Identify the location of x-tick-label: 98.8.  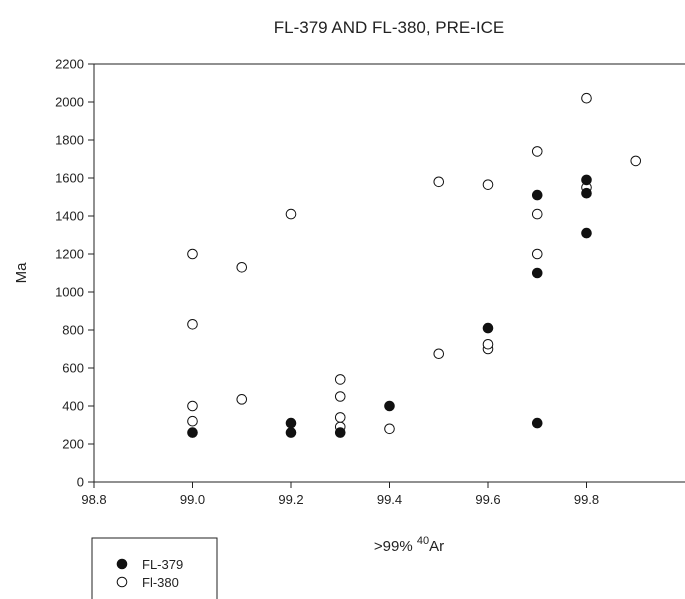
(93, 499).